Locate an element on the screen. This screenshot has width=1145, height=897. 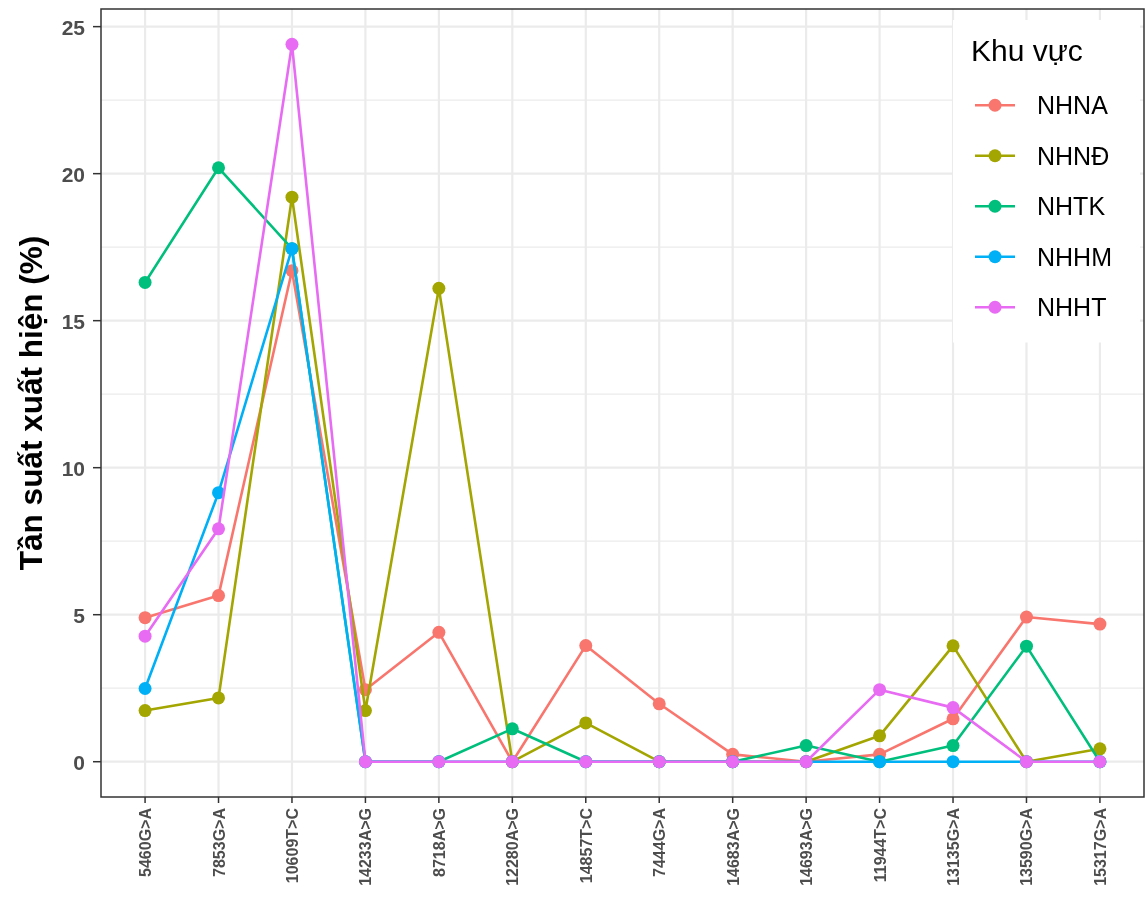
y-tick-label: 15 is located at coordinates (73, 321).